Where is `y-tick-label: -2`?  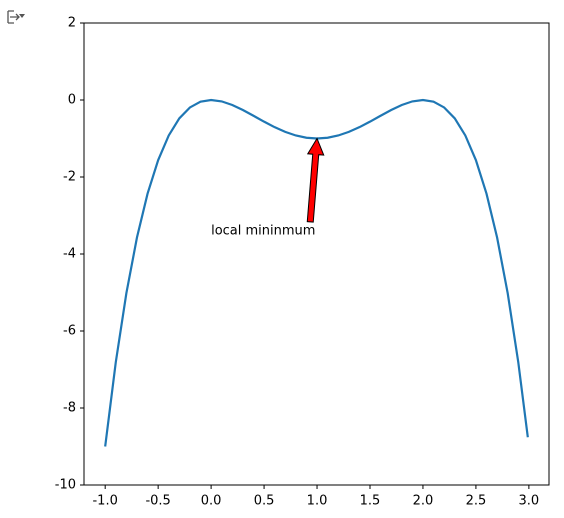 y-tick-label: -2 is located at coordinates (69, 177).